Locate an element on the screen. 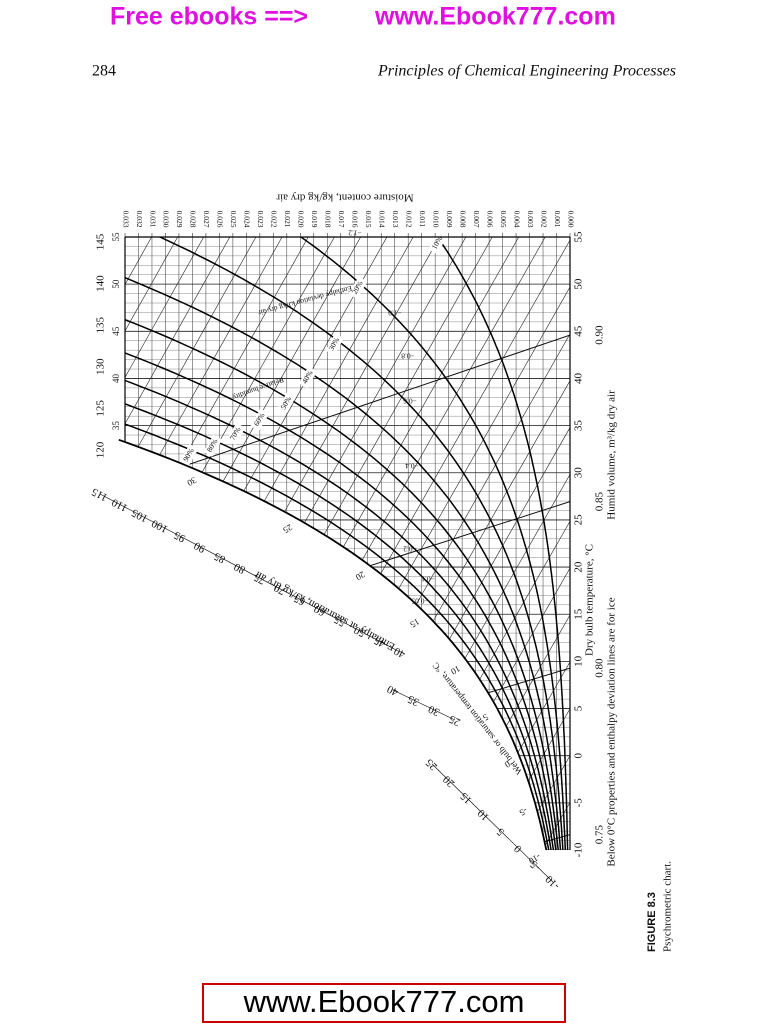 The image size is (768, 1024). dry-bulb-title: Dry bulb temperature, °C is located at coordinates (590, 600).